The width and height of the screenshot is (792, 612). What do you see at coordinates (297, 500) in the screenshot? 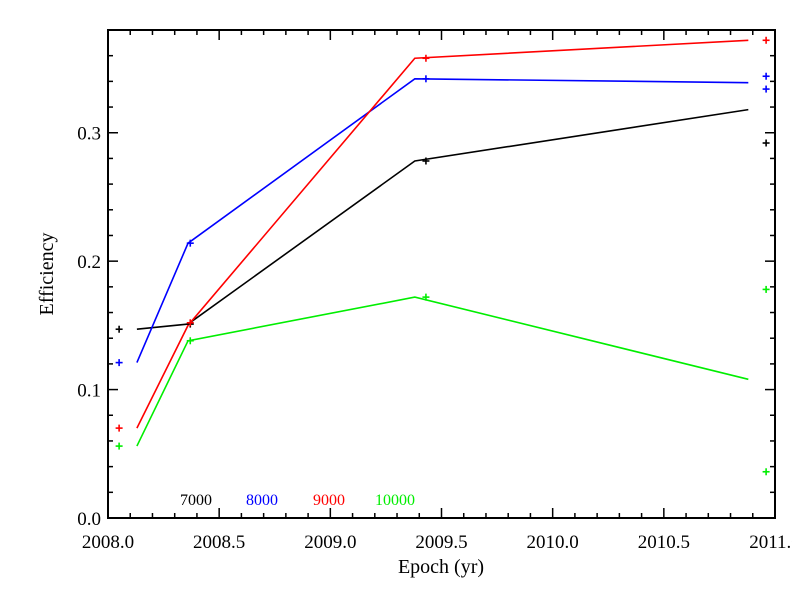
I see `legend: 7000 8000 9000 10000` at bounding box center [297, 500].